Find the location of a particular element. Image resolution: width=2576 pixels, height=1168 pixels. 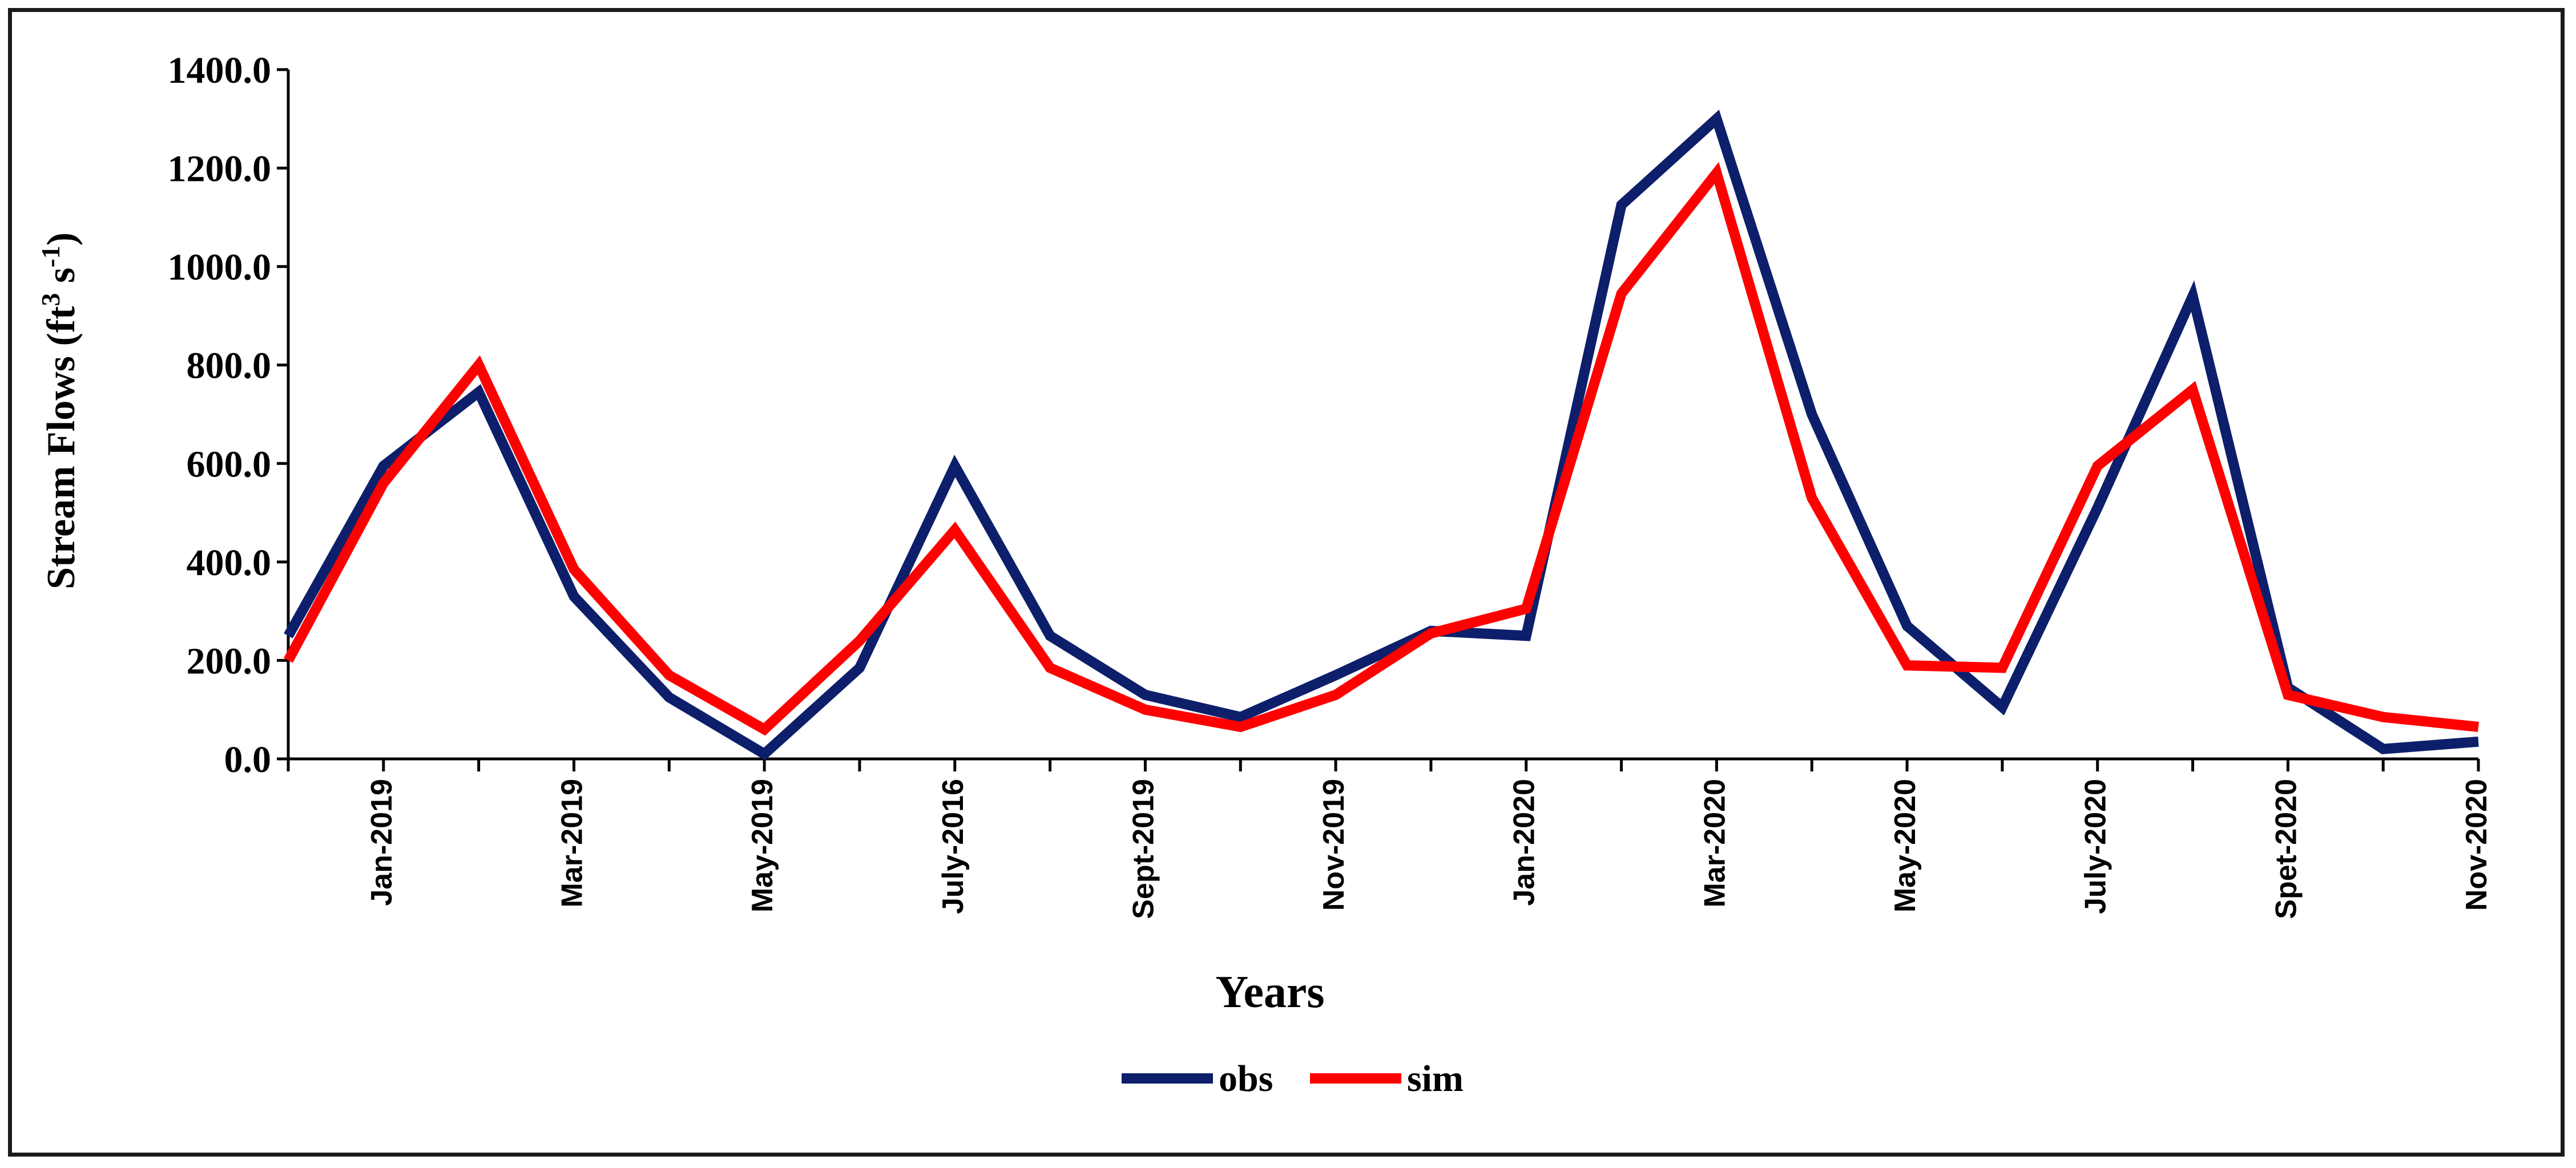

x-tick-label: May-2020 is located at coordinates (1906, 845).